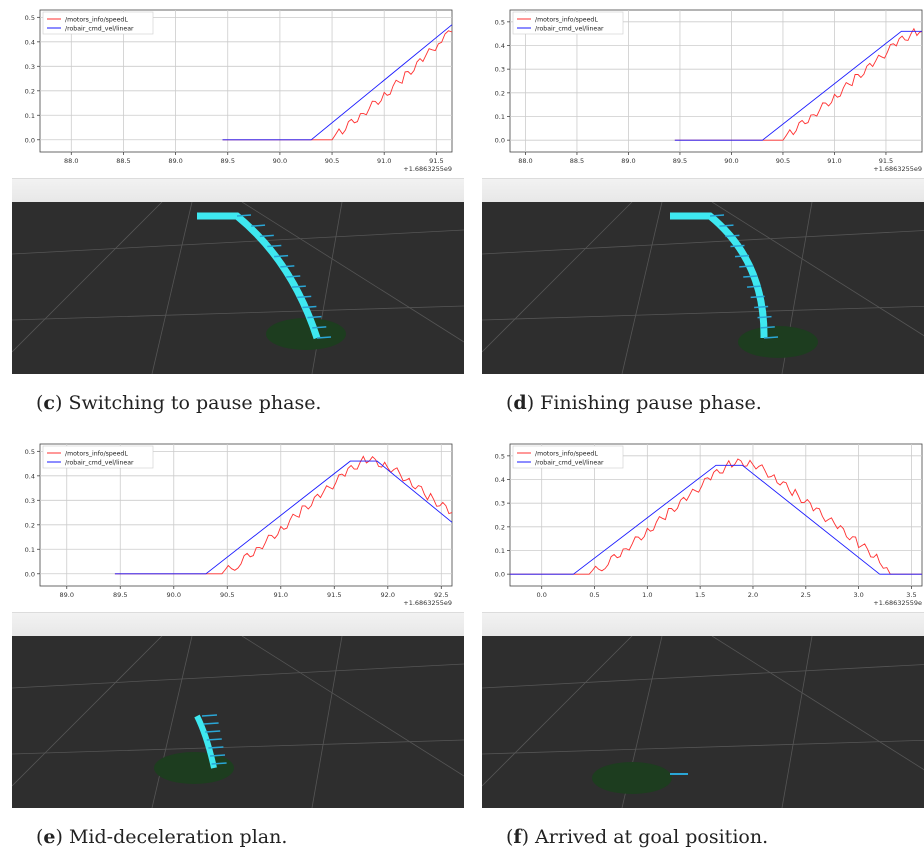 The width and height of the screenshot is (924, 848). Describe the element at coordinates (858, 595) in the screenshot. I see `x-tick-label: 3.0` at that location.